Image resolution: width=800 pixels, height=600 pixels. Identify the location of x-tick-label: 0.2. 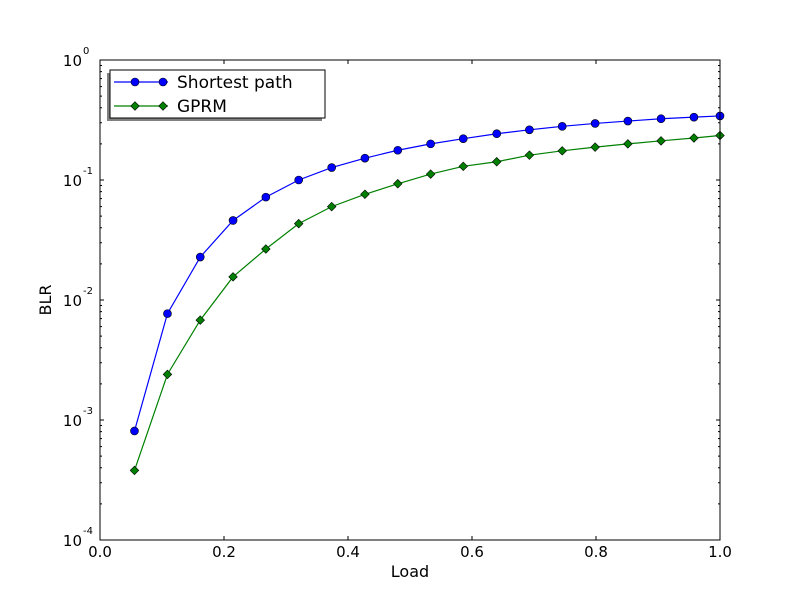
(224, 552).